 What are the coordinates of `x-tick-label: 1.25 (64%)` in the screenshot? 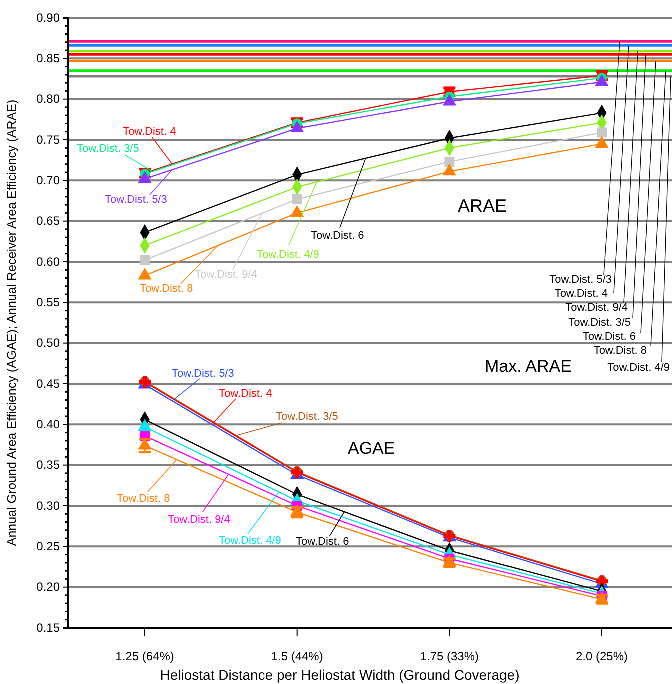 It's located at (145, 657).